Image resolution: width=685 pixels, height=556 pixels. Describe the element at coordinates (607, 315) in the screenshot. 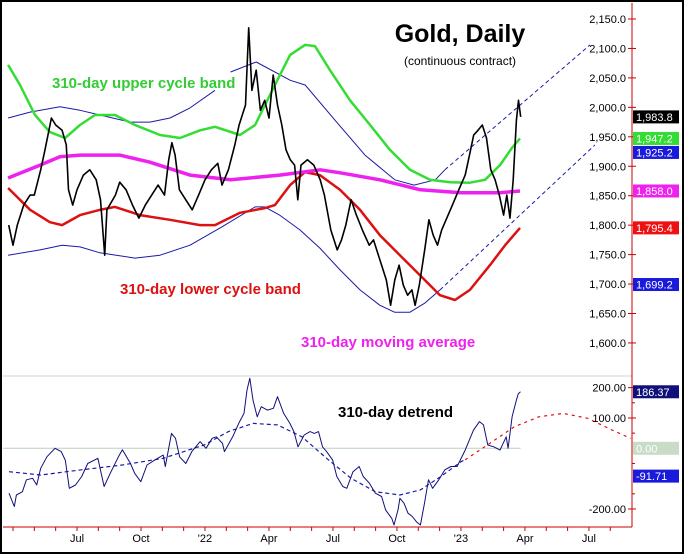

I see `price-y-tick-label: 1,650.0` at that location.